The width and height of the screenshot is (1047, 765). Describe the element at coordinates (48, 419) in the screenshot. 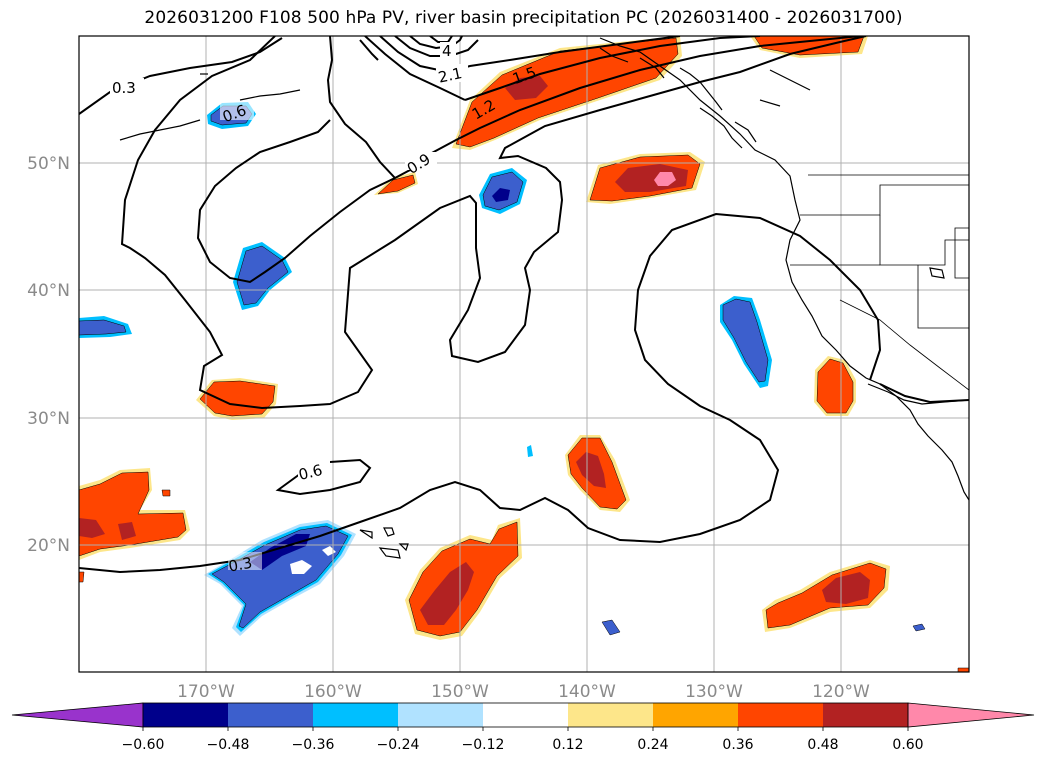

I see `lat-label: 30°N` at that location.